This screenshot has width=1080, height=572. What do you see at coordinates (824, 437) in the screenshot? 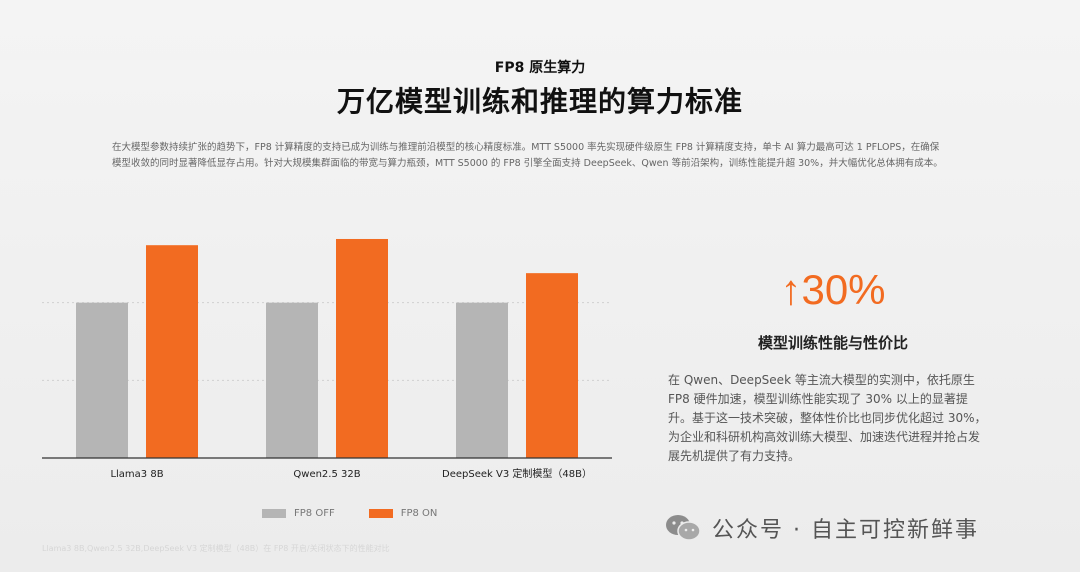
I see `stat-desc-line: 为企业和科研机构高效训练大模型、加速迭代进程并抢占发` at bounding box center [824, 437].